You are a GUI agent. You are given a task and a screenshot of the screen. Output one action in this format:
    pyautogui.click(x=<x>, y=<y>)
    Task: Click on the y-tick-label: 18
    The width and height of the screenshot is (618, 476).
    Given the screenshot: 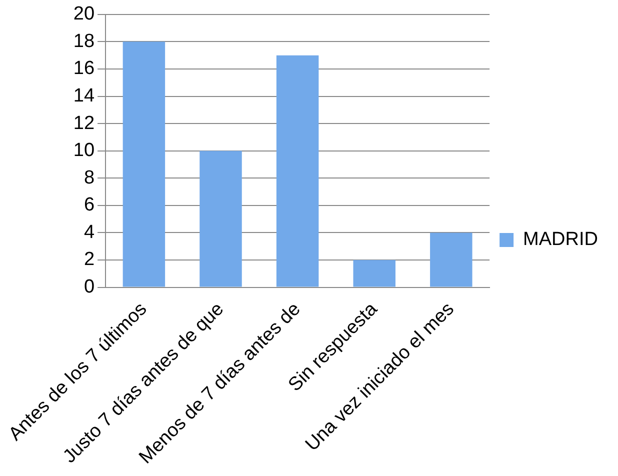 What is the action you would take?
    pyautogui.click(x=84, y=41)
    